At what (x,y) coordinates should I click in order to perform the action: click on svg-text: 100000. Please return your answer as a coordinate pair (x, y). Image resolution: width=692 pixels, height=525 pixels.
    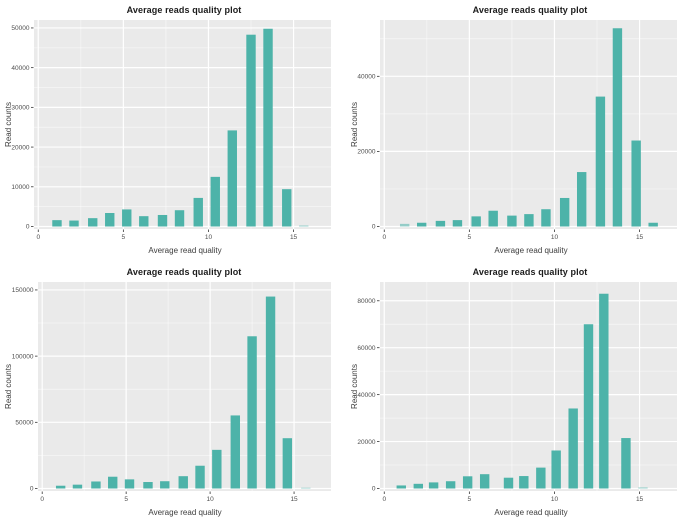
    Looking at the image, I should click on (23, 356).